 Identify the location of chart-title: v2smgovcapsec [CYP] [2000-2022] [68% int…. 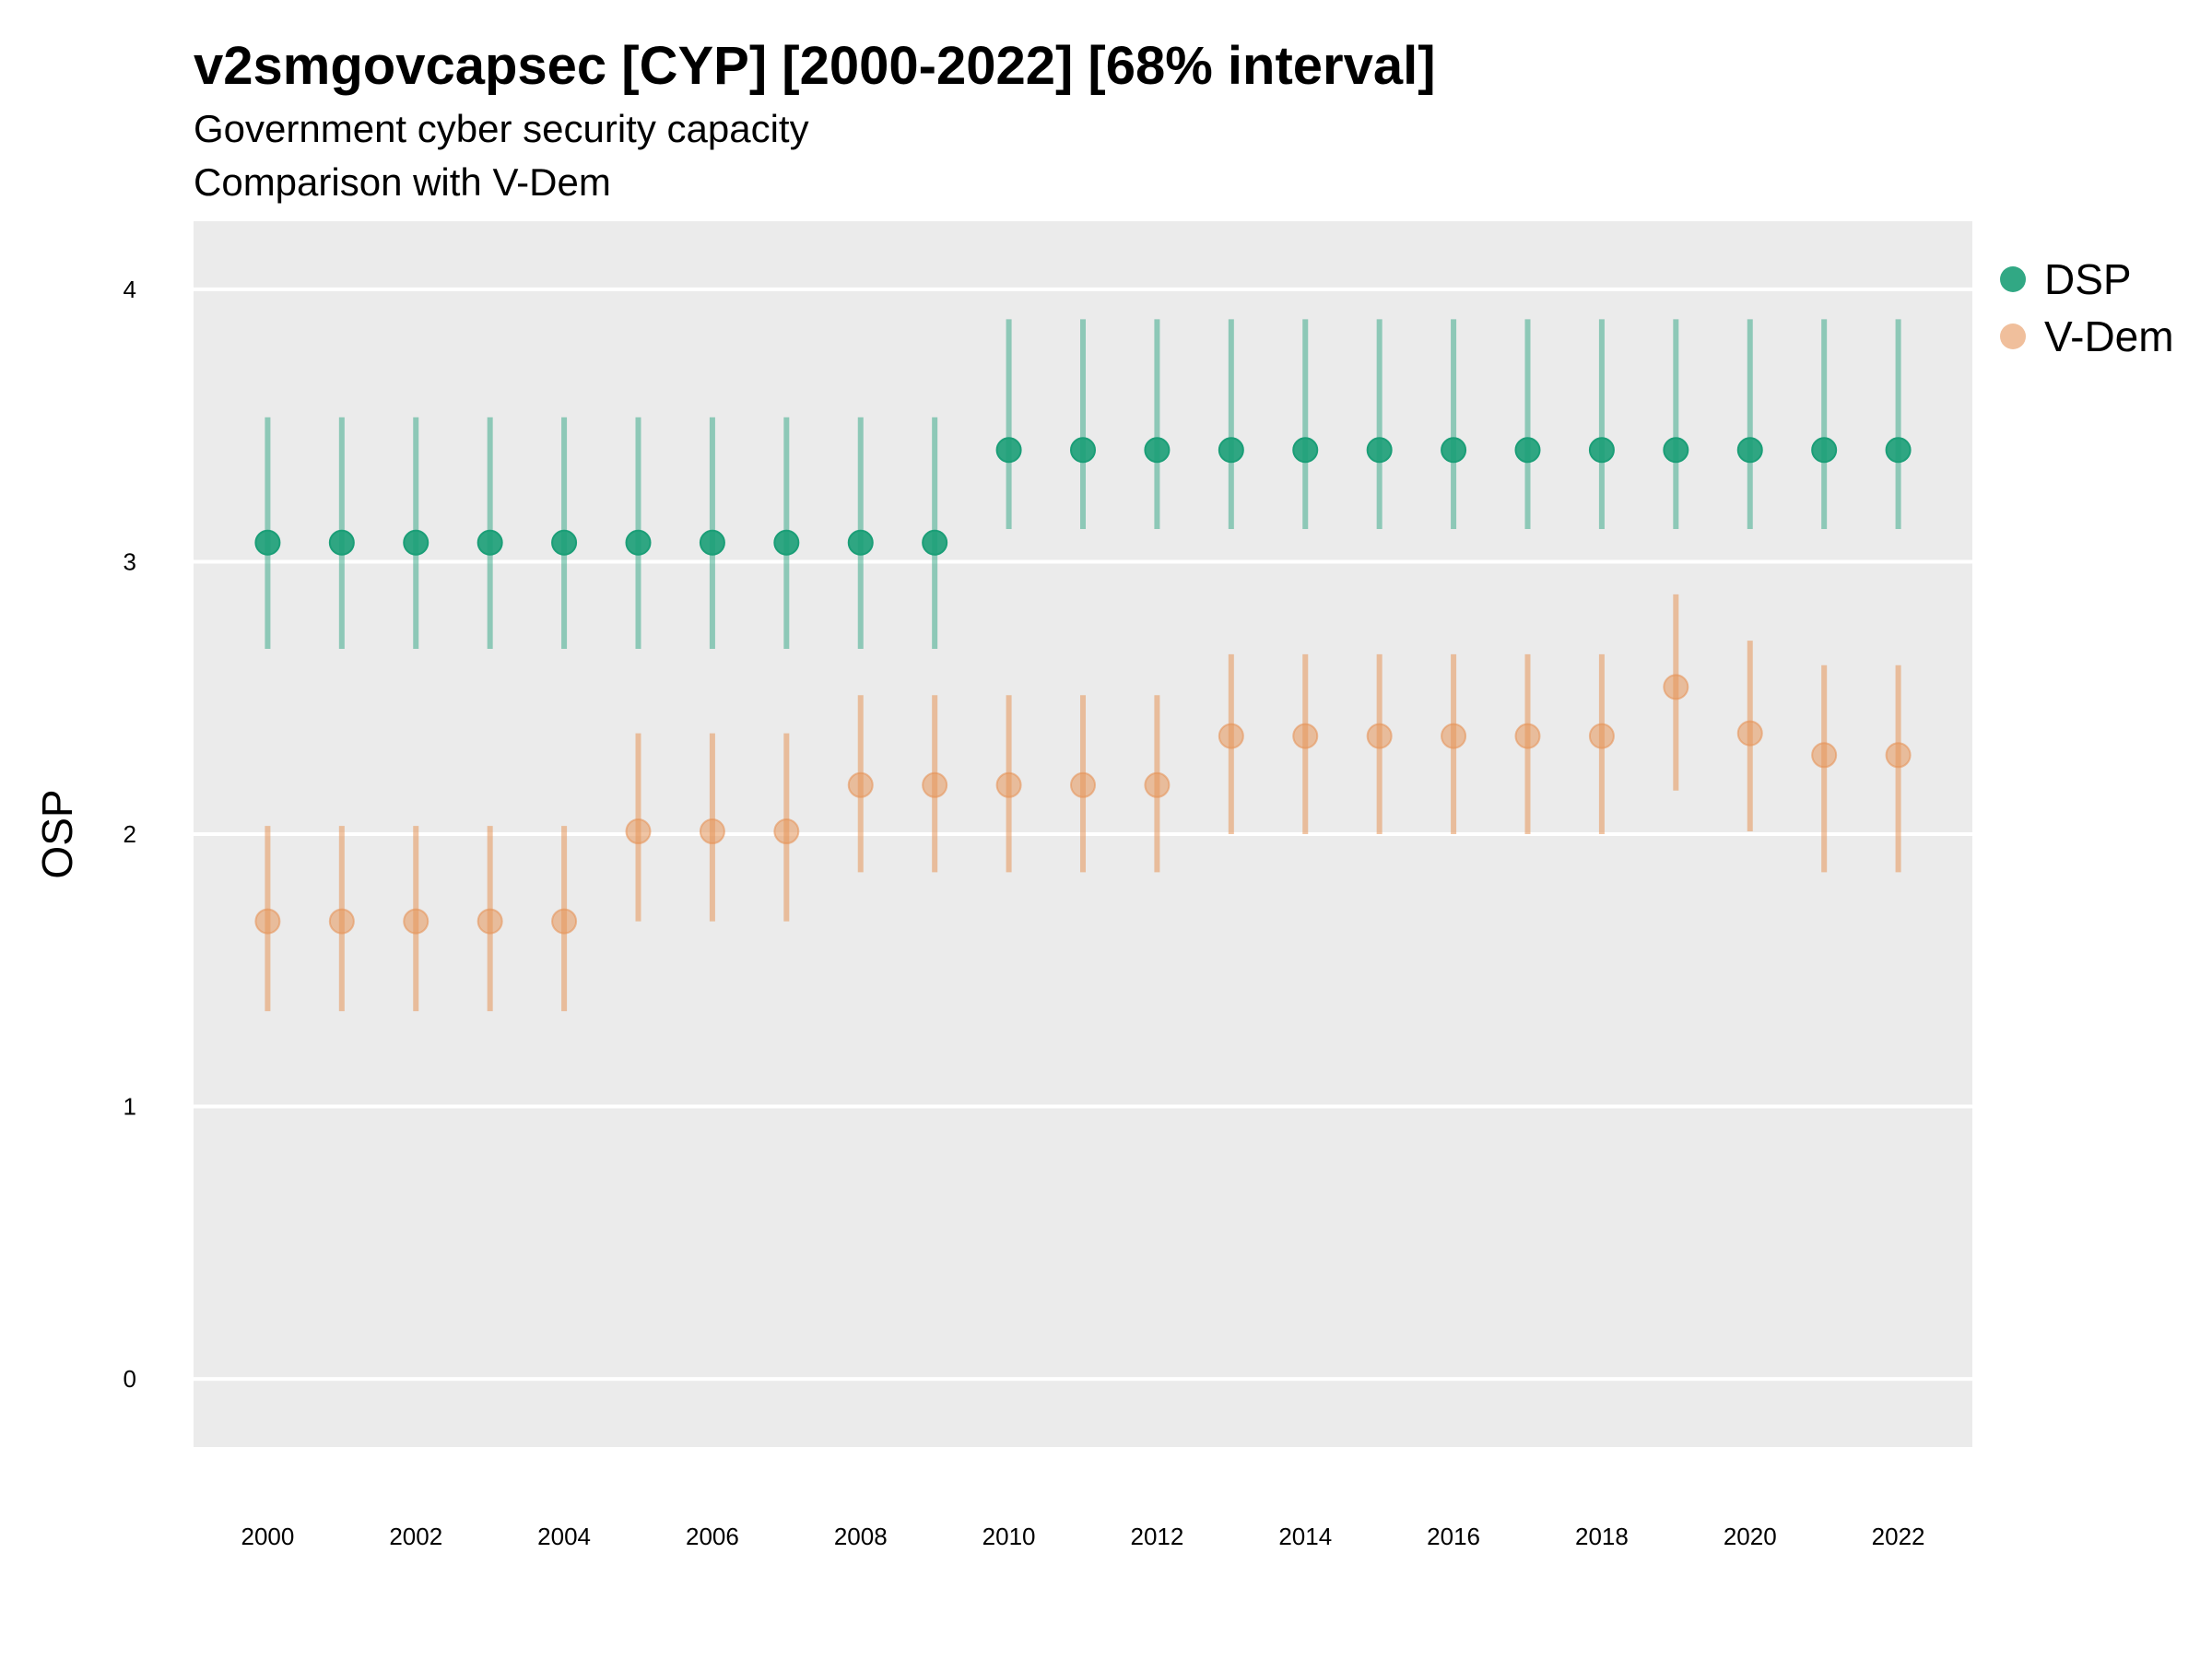
(815, 66).